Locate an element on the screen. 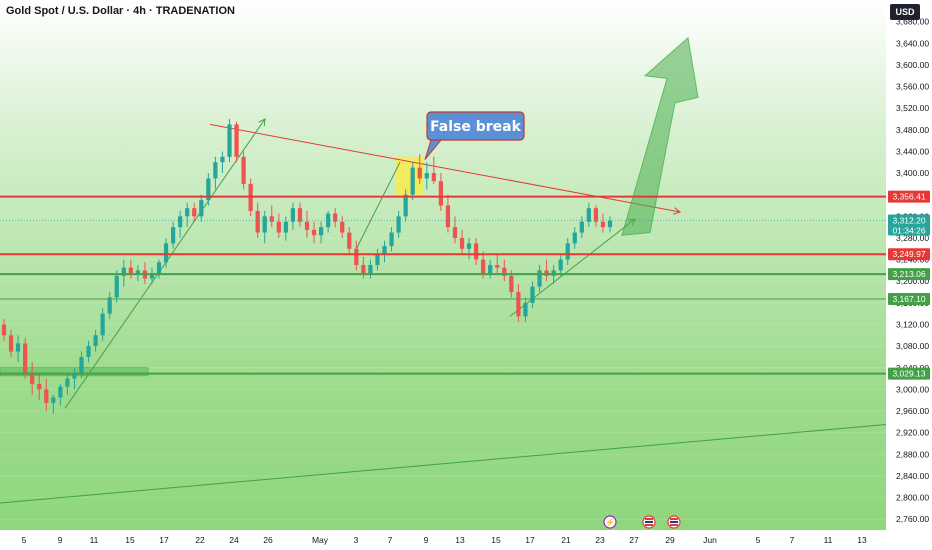  x-tick-label: 29 is located at coordinates (670, 540).